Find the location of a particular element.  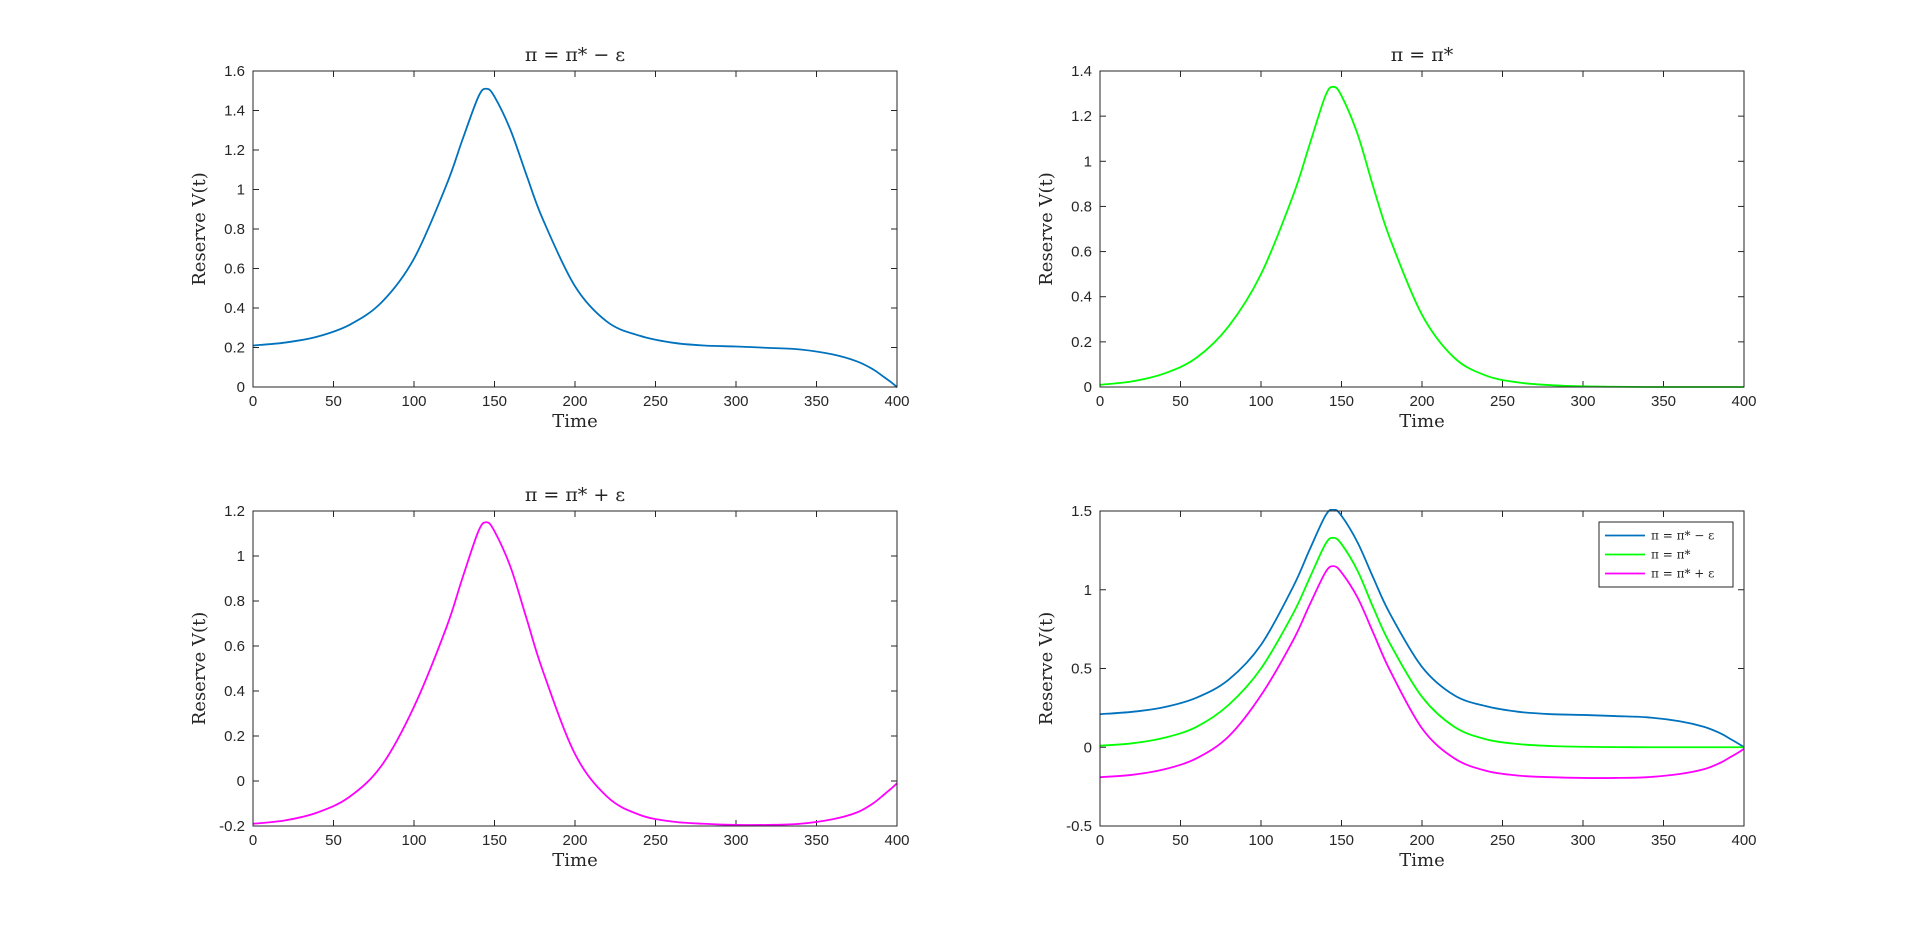

y-tick-label: 1.6 is located at coordinates (234, 71).